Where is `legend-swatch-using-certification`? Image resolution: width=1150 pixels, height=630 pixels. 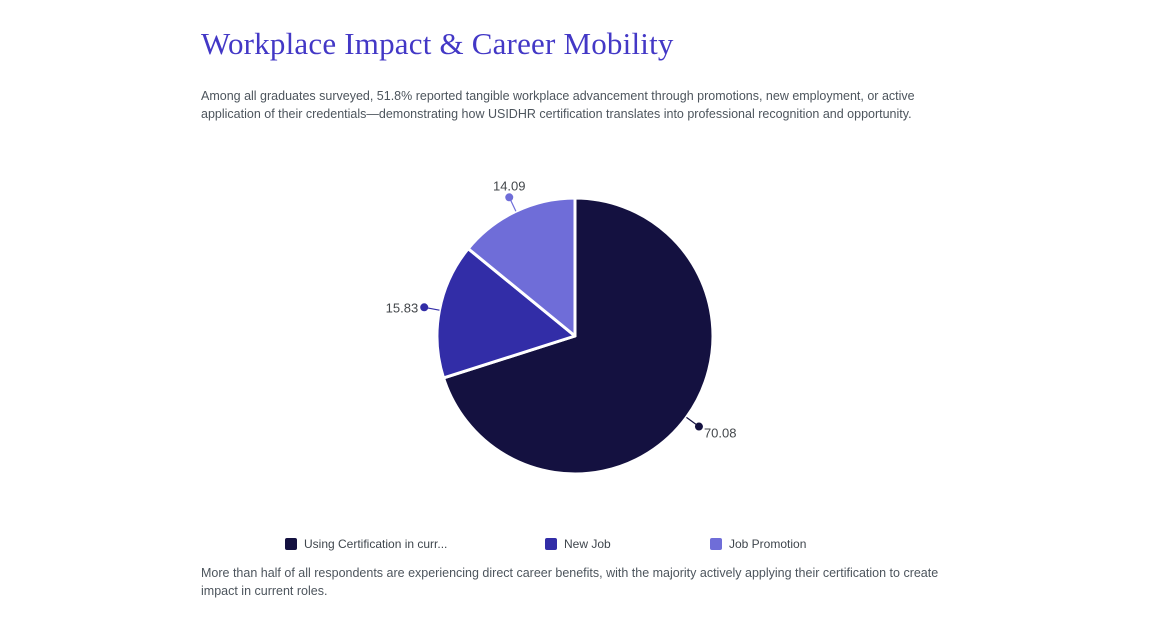
legend-swatch-using-certification is located at coordinates (291, 544).